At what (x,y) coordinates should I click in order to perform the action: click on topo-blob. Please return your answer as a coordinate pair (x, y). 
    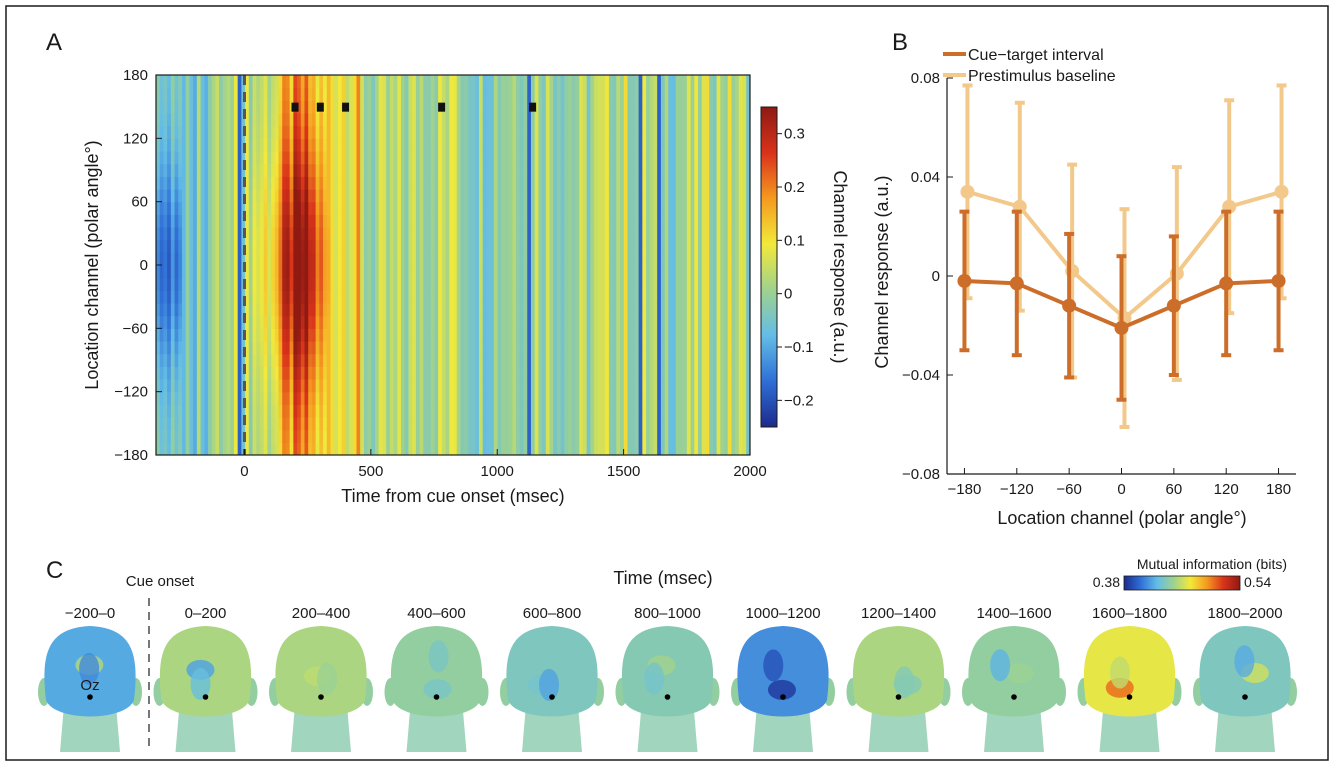
    Looking at the image, I should click on (200, 684).